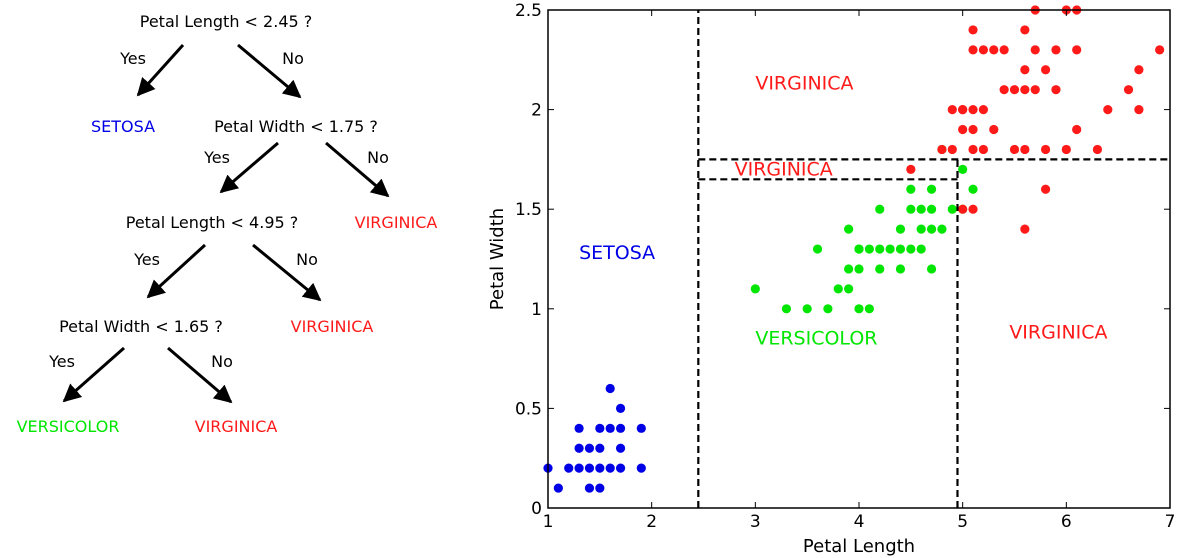 The width and height of the screenshot is (1185, 558). What do you see at coordinates (378, 157) in the screenshot?
I see `tree-no-label-2: No` at bounding box center [378, 157].